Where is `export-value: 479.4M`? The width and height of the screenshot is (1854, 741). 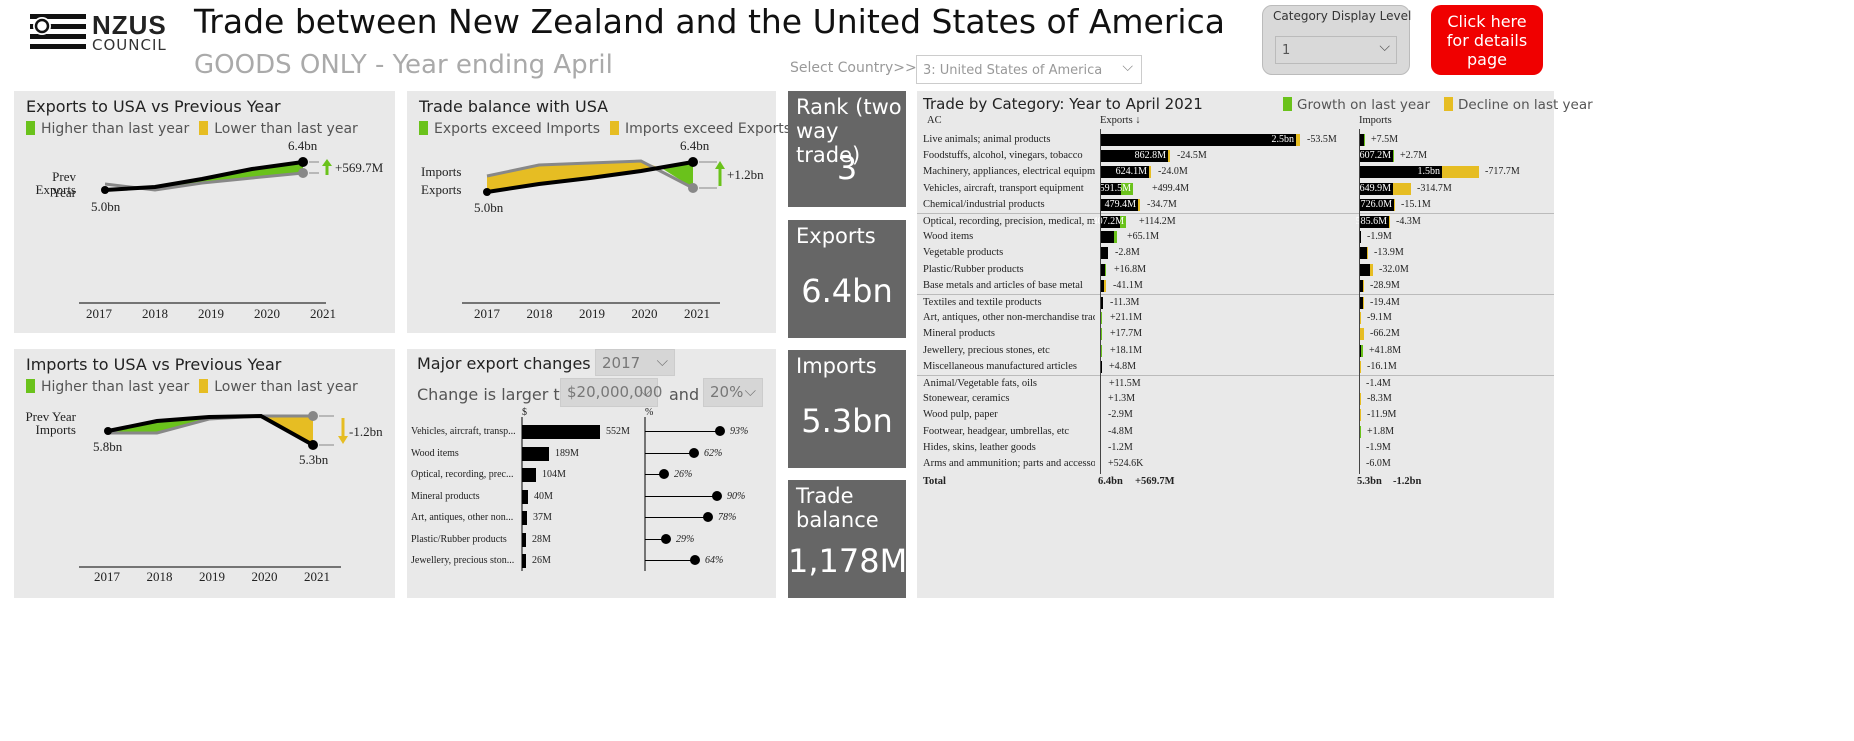
export-value: 479.4M is located at coordinates (1120, 204).